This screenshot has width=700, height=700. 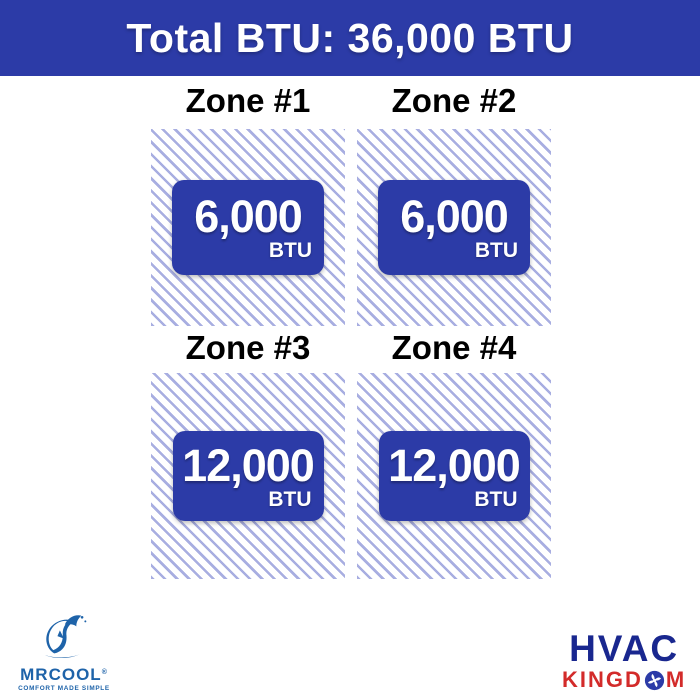 What do you see at coordinates (64, 688) in the screenshot?
I see `mrcool-tagline: COMFORT MADE SIMPLE` at bounding box center [64, 688].